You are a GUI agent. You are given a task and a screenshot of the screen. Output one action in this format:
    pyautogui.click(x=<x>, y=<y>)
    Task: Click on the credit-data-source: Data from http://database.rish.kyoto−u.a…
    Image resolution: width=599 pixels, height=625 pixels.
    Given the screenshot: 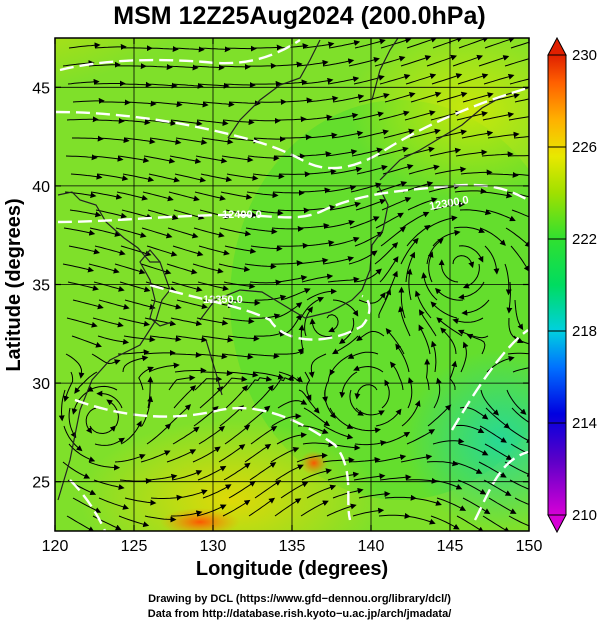 What is the action you would take?
    pyautogui.click(x=299, y=614)
    